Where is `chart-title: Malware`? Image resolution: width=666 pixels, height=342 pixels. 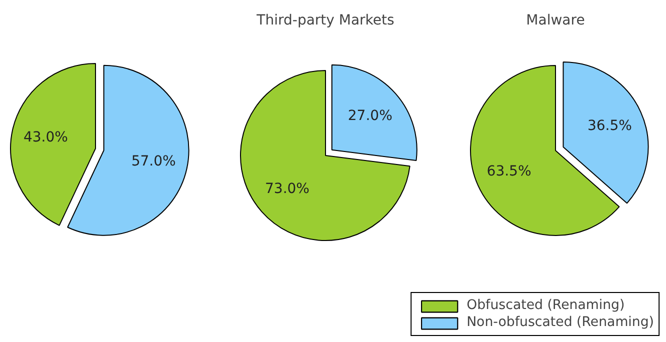
chart-title: Malware is located at coordinates (555, 20).